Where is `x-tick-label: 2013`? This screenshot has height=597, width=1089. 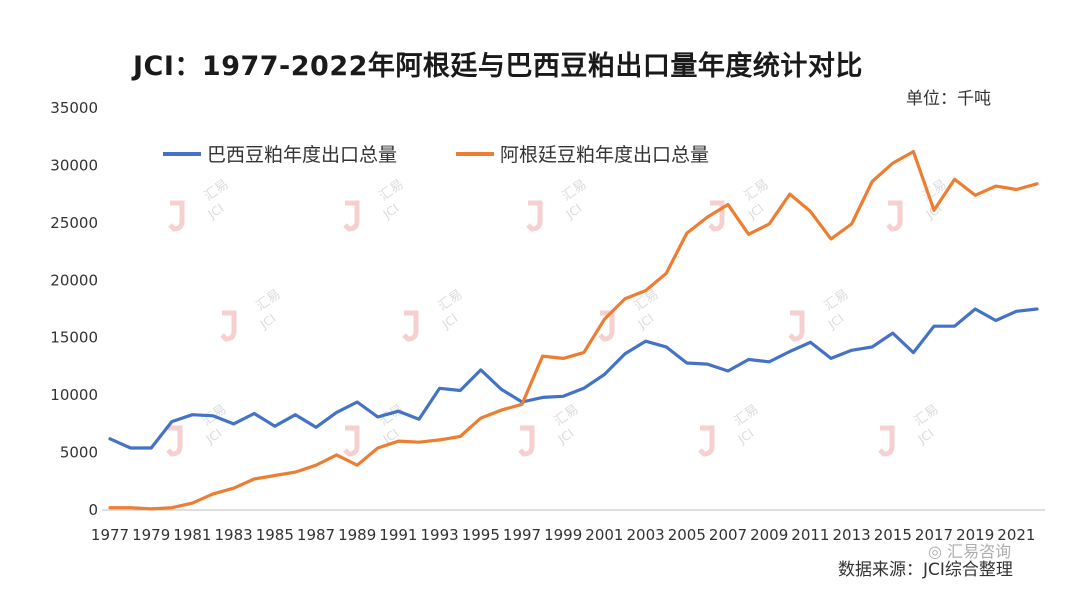
x-tick-label: 2013 is located at coordinates (852, 535).